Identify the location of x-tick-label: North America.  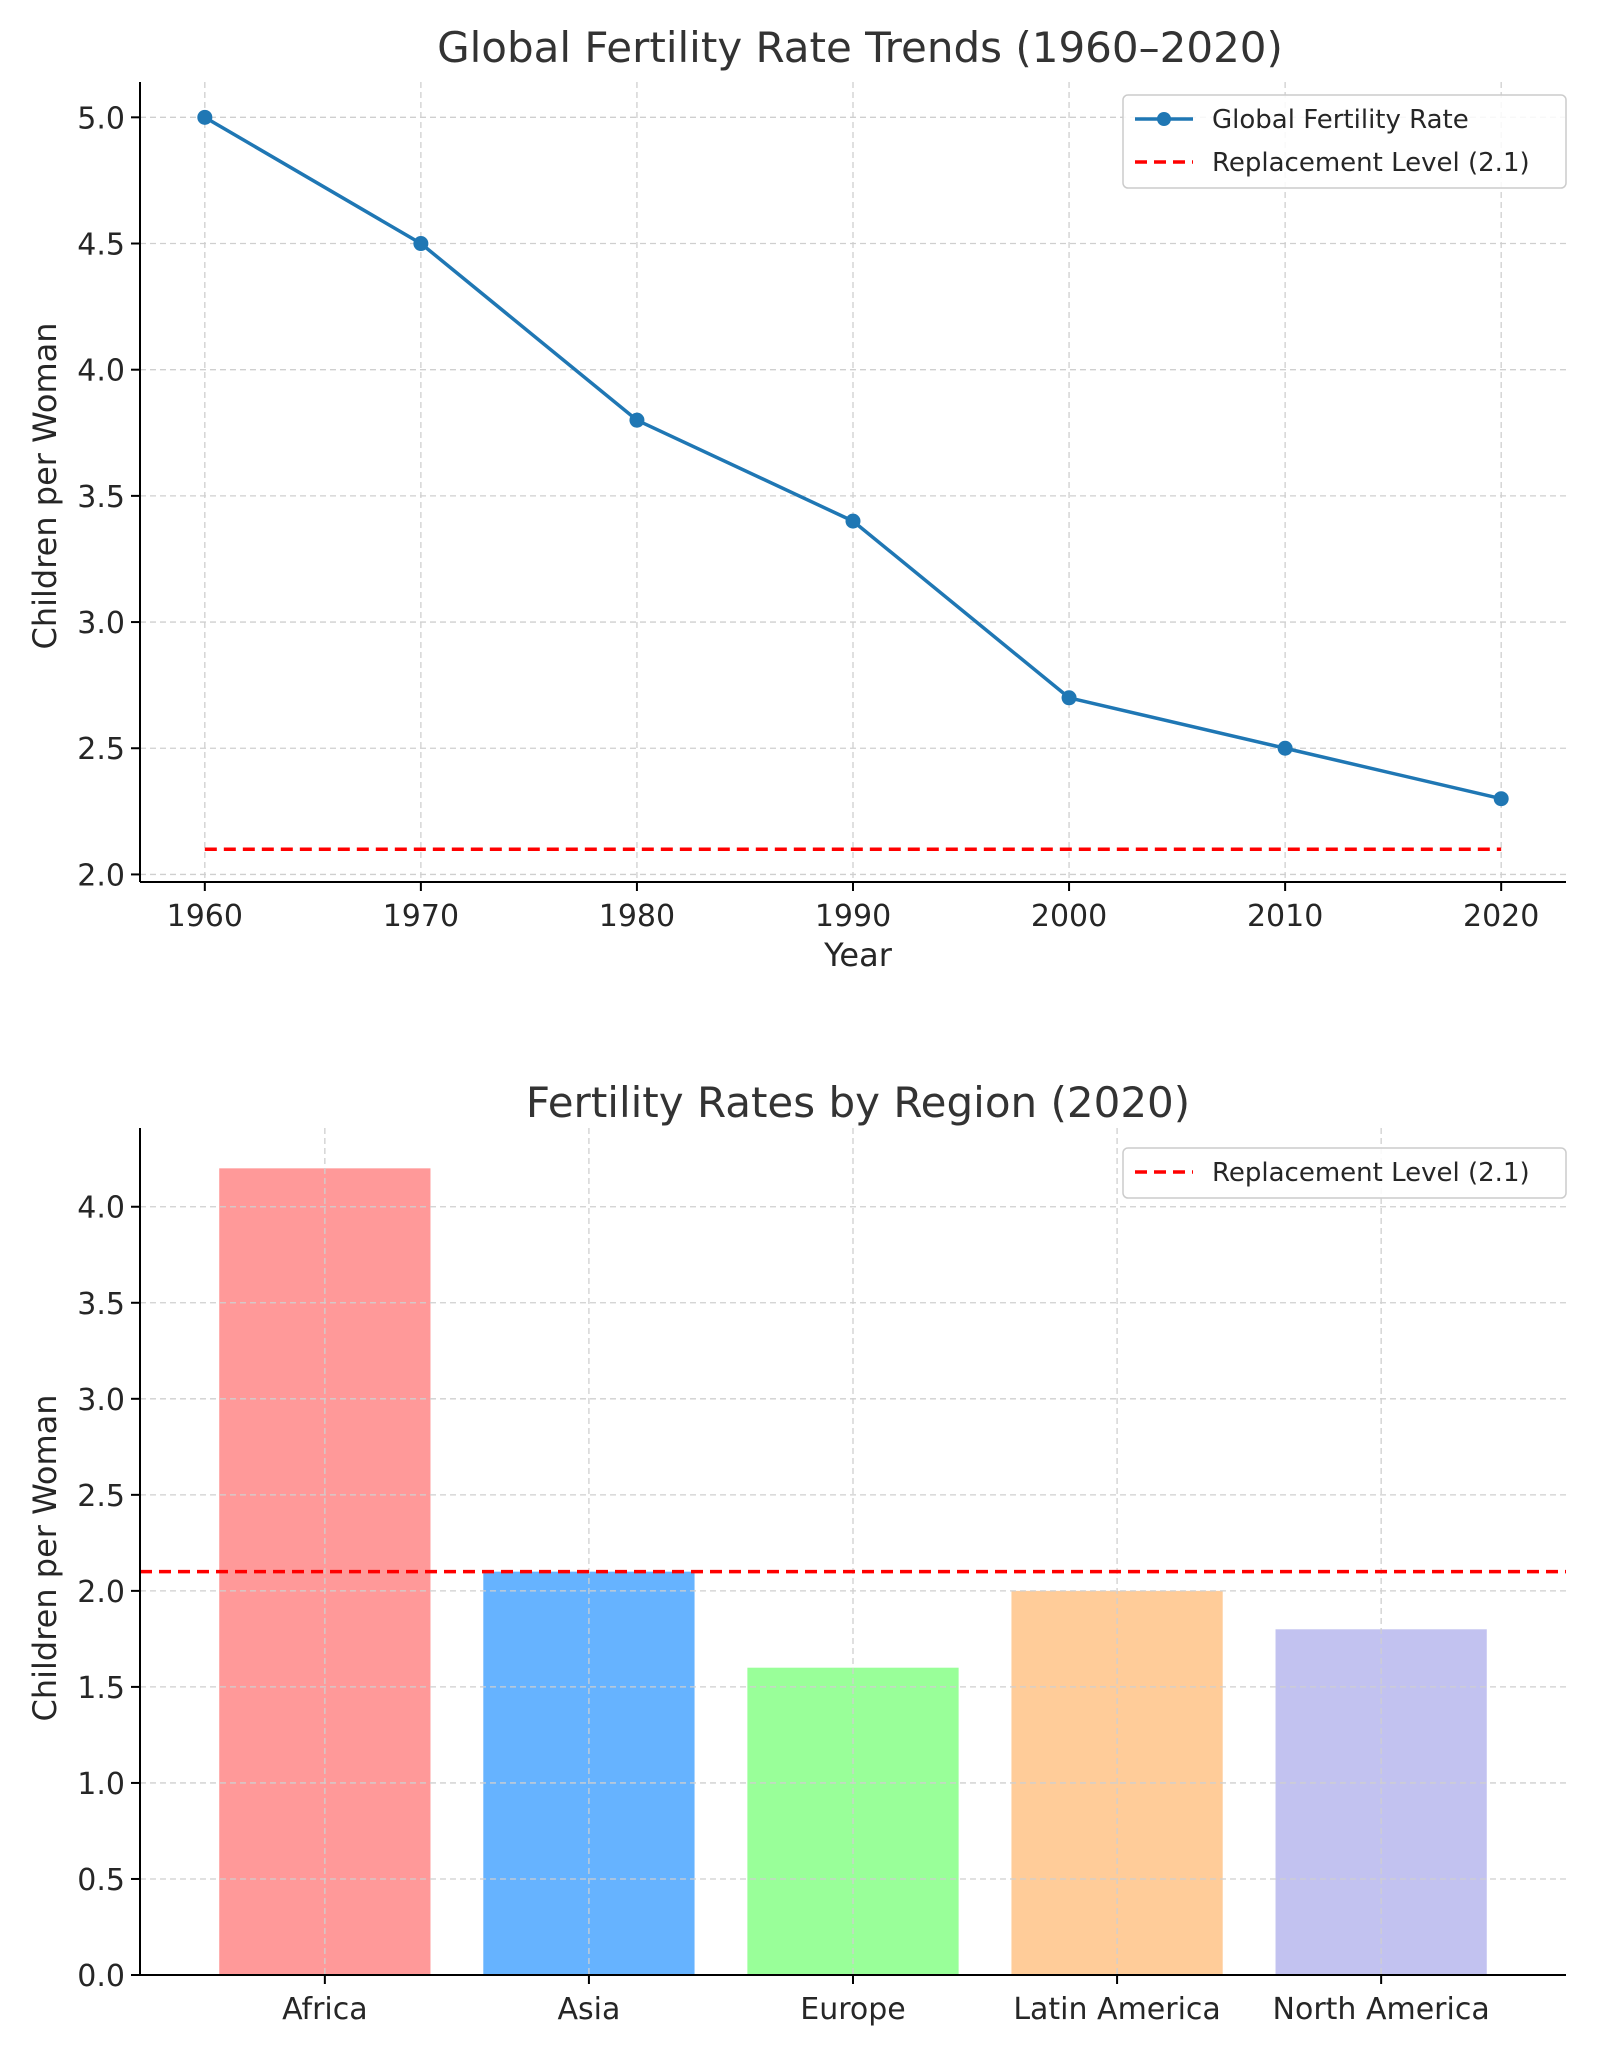
(1381, 2009).